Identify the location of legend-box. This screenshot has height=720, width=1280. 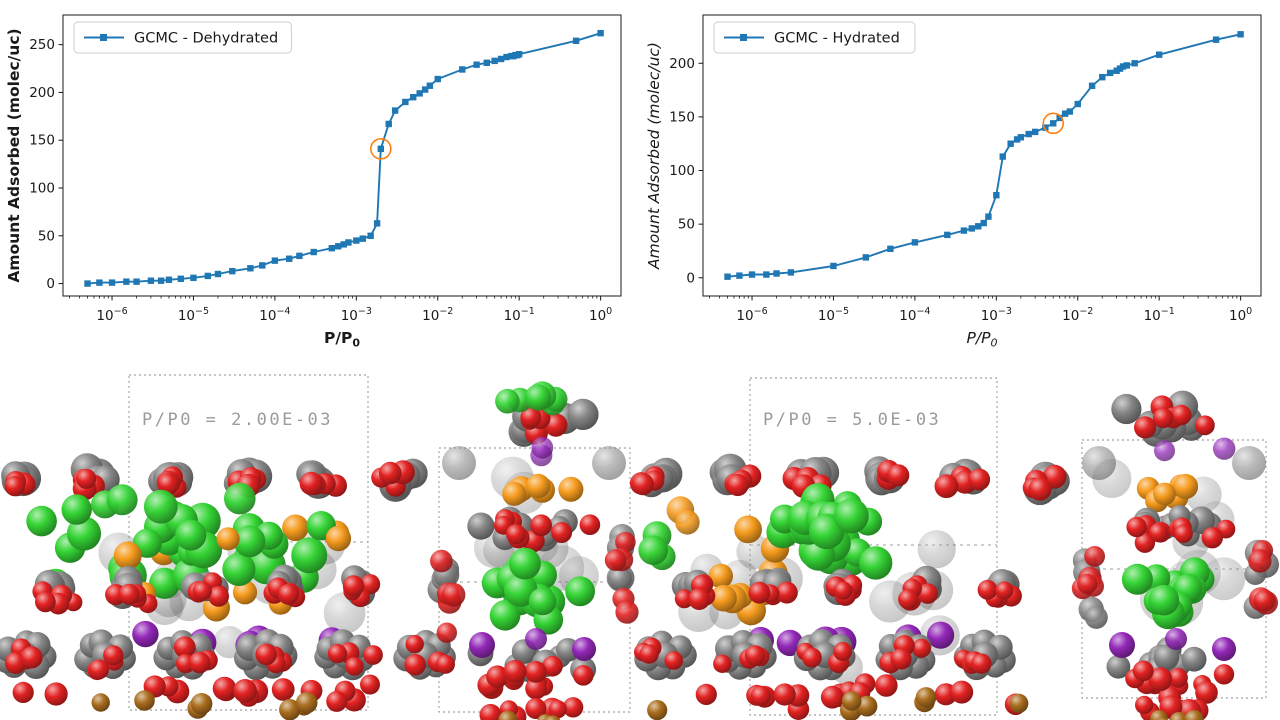
(814, 37).